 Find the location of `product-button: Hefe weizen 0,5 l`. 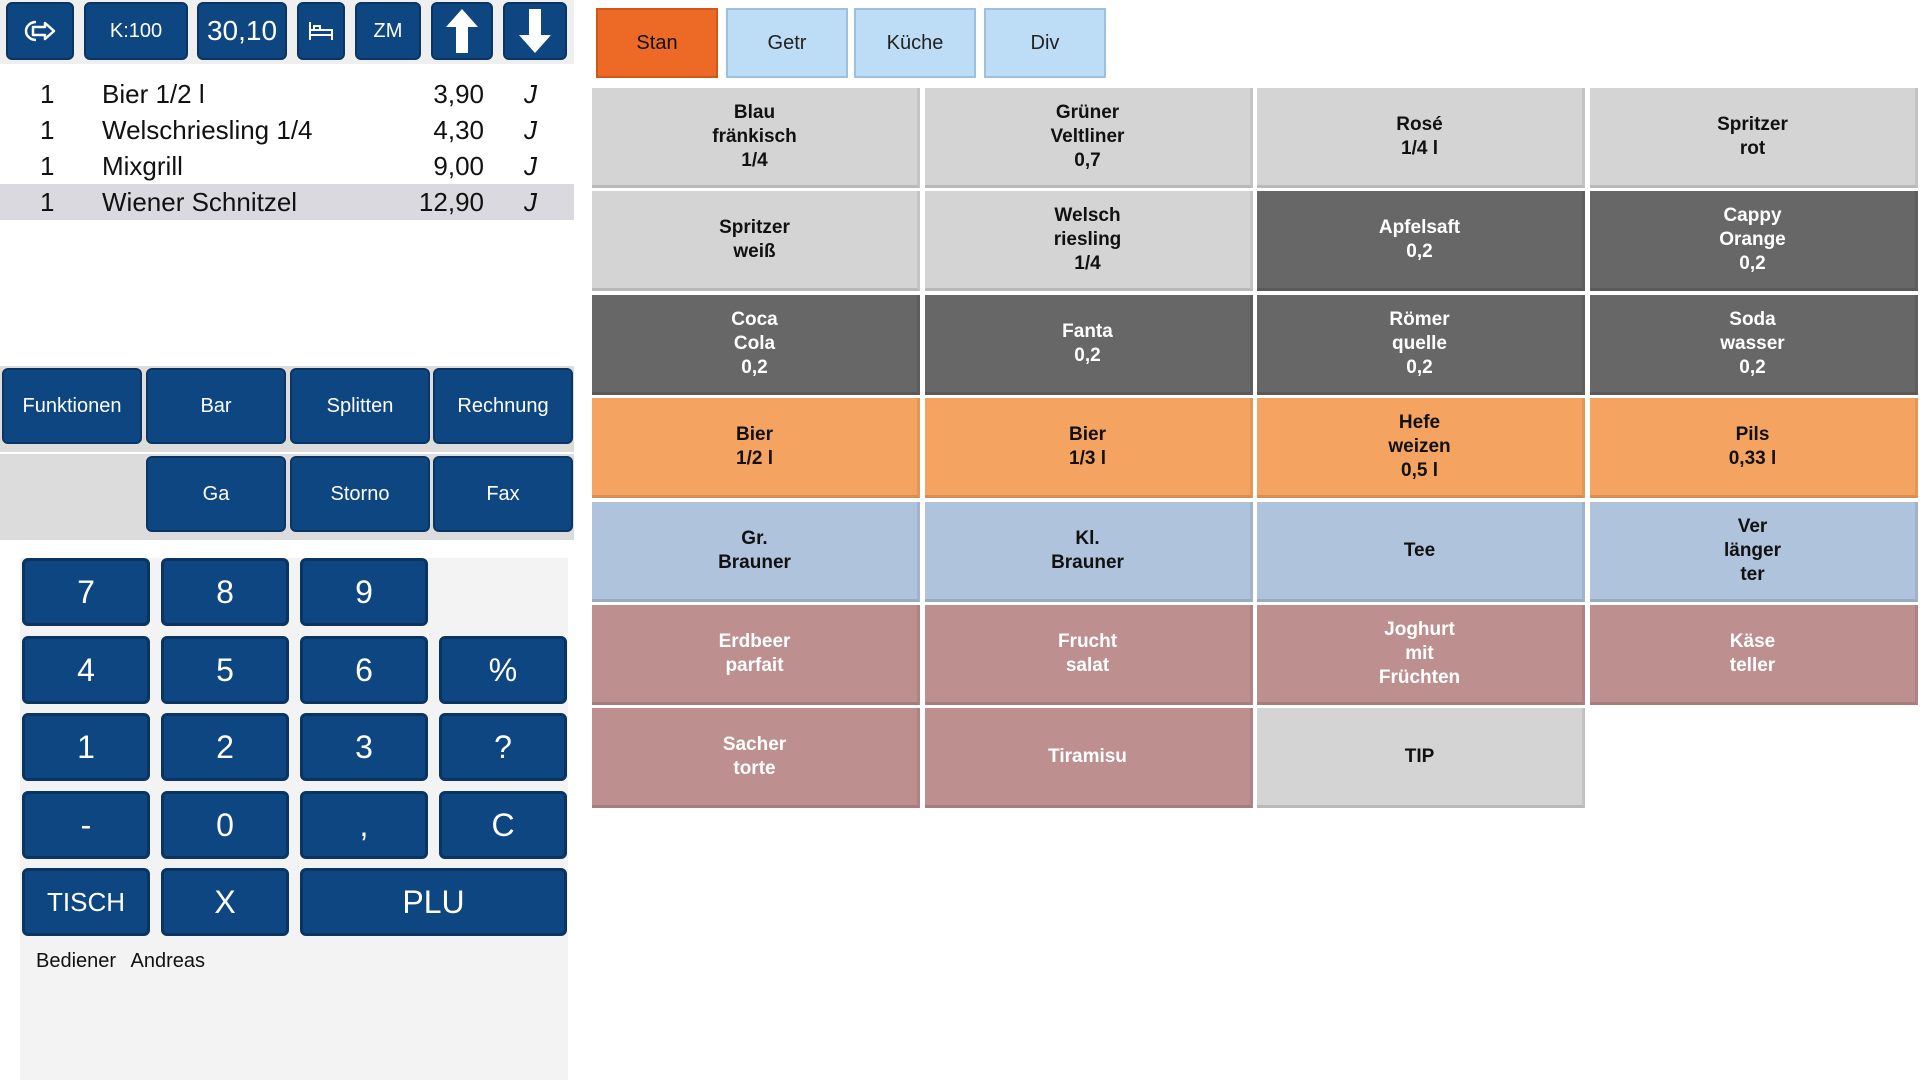

product-button: Hefe weizen 0,5 l is located at coordinates (1421, 448).